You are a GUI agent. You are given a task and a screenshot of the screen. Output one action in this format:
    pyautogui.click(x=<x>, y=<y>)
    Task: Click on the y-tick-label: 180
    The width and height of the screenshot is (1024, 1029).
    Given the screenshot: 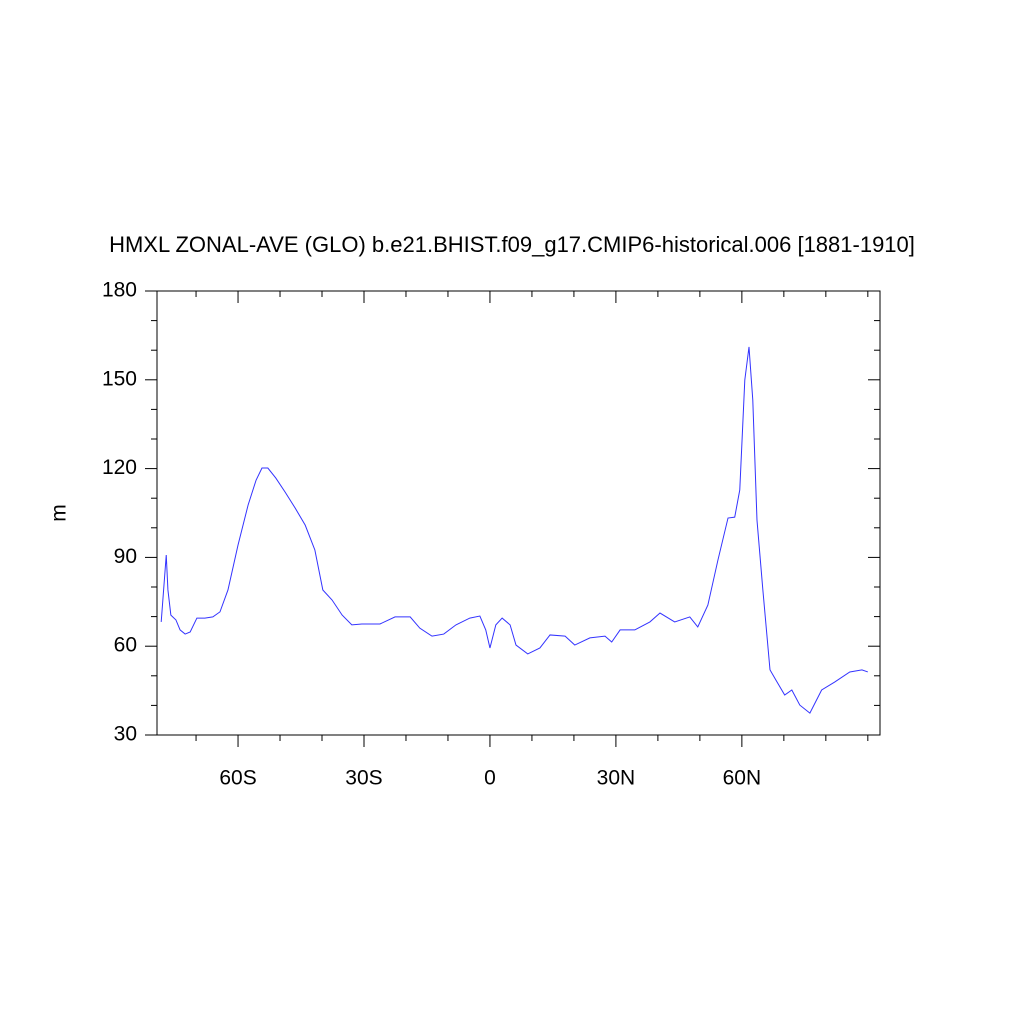 What is the action you would take?
    pyautogui.click(x=119, y=290)
    